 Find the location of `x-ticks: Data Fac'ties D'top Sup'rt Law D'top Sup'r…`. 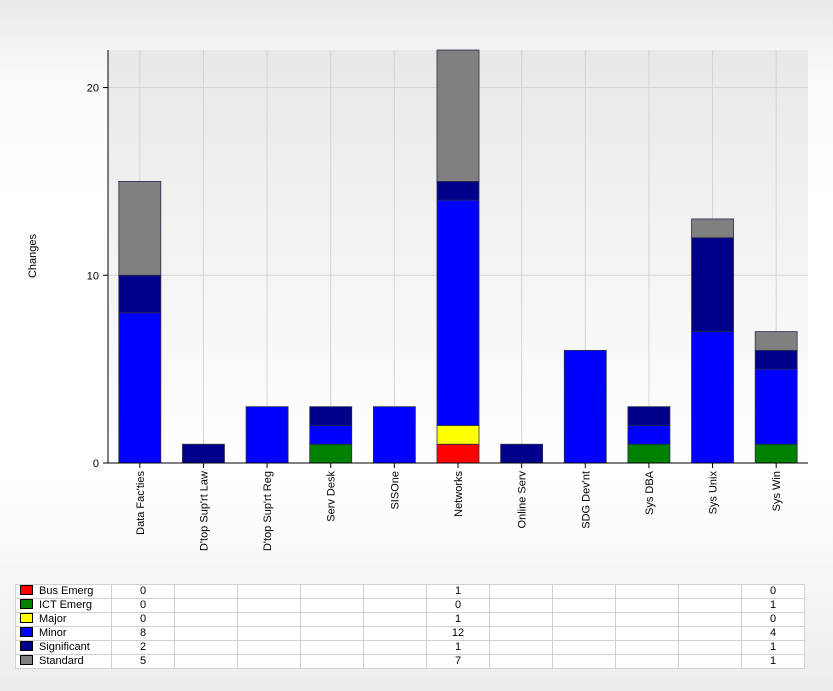

x-ticks: Data Fac'ties D'top Sup'rt Law D'top Sup'r… is located at coordinates (459, 507).